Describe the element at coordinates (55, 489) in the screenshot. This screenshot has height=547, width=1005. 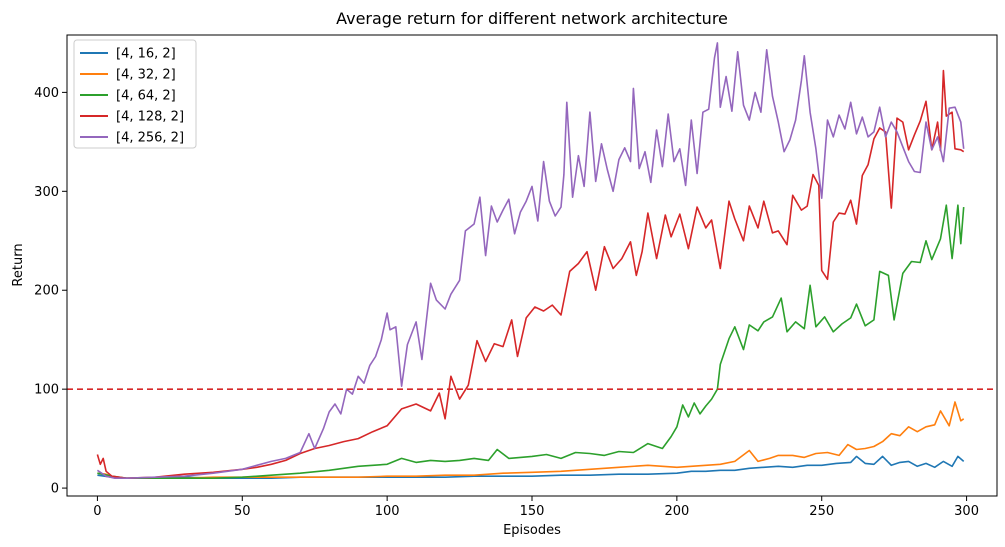
I see `y-tick-label: 0` at that location.